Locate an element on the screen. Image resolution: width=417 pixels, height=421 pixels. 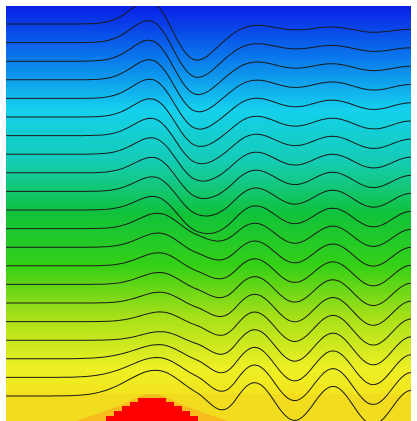
hot-region is located at coordinates (152, 407).